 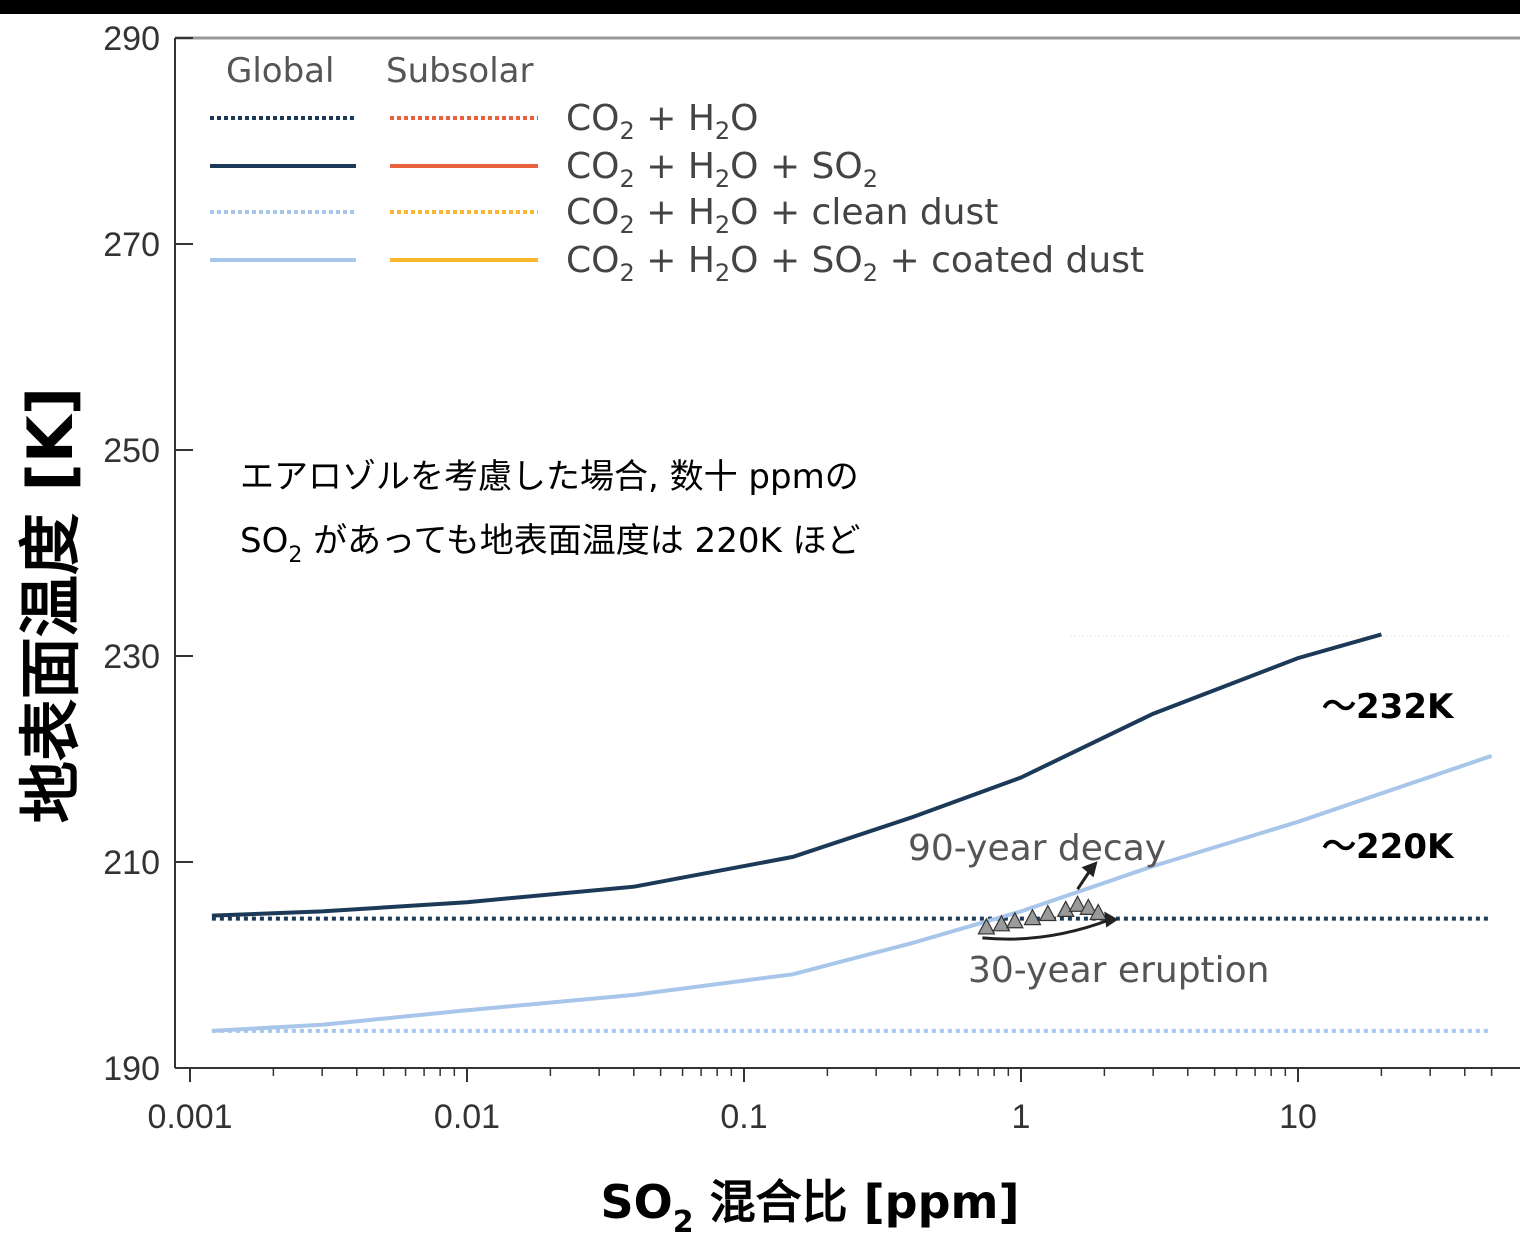 What do you see at coordinates (581, 541) in the screenshot?
I see `annotation-rest: があっても地表面温度は 220K ほど` at bounding box center [581, 541].